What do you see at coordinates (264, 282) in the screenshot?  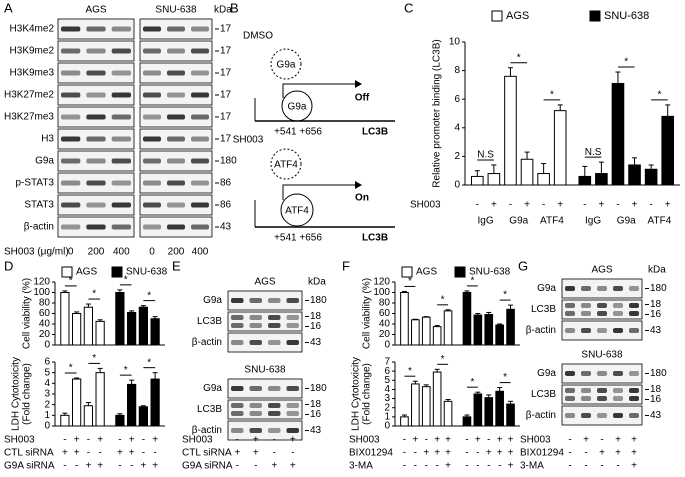 I see `cell-line: AGS` at bounding box center [264, 282].